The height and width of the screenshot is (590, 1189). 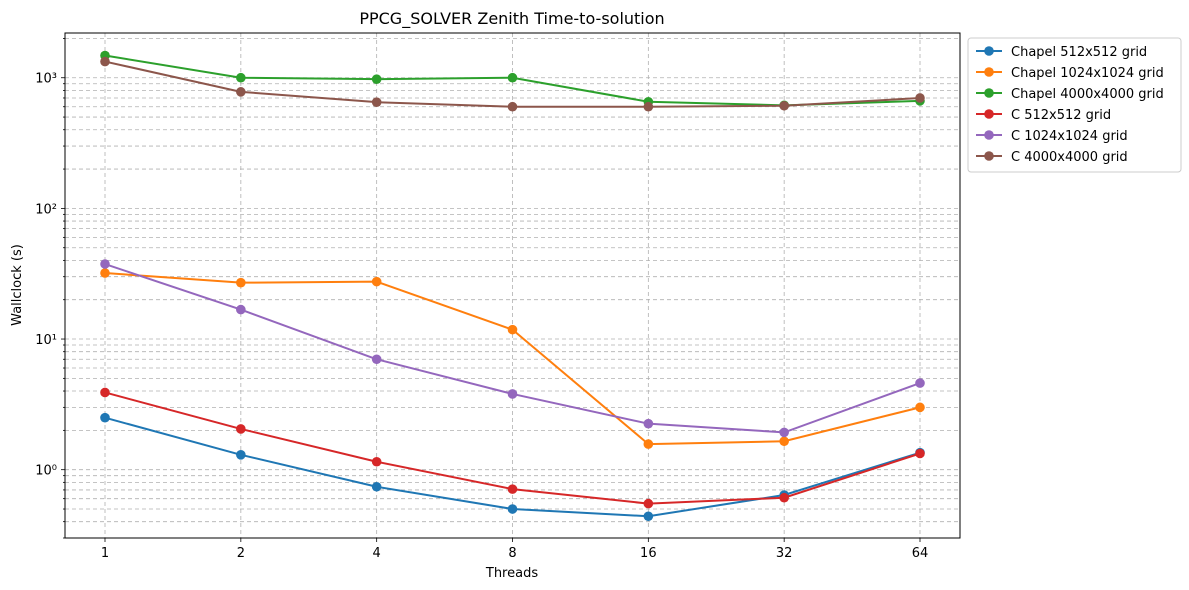 I want to click on legend-label: C 4000x4000 grid, so click(x=1069, y=157).